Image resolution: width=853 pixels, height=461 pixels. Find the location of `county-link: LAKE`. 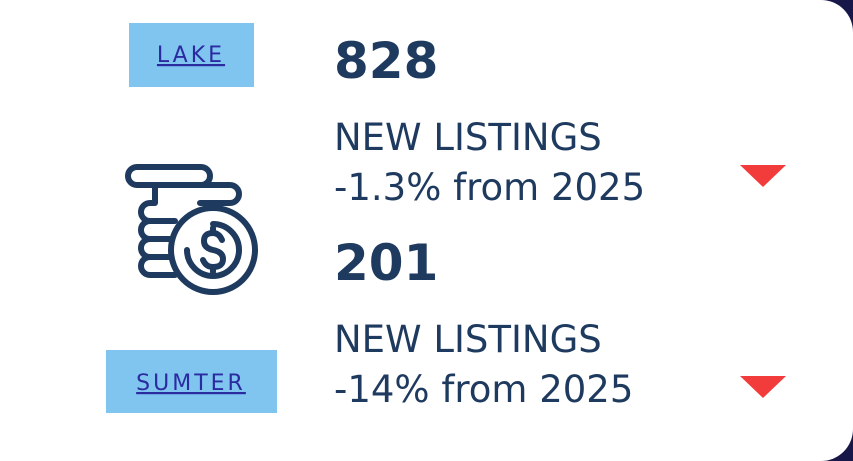

county-link: LAKE is located at coordinates (191, 55).